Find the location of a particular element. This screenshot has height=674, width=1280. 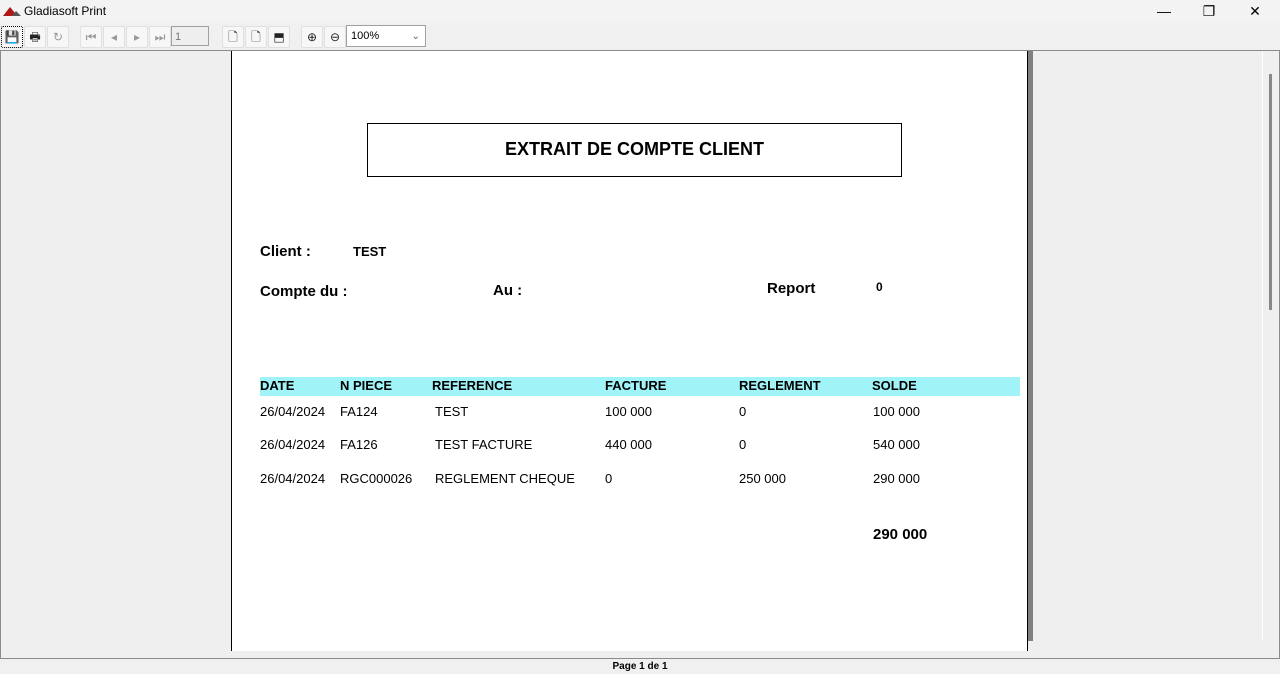

column-header: REGLEMENT is located at coordinates (780, 385).